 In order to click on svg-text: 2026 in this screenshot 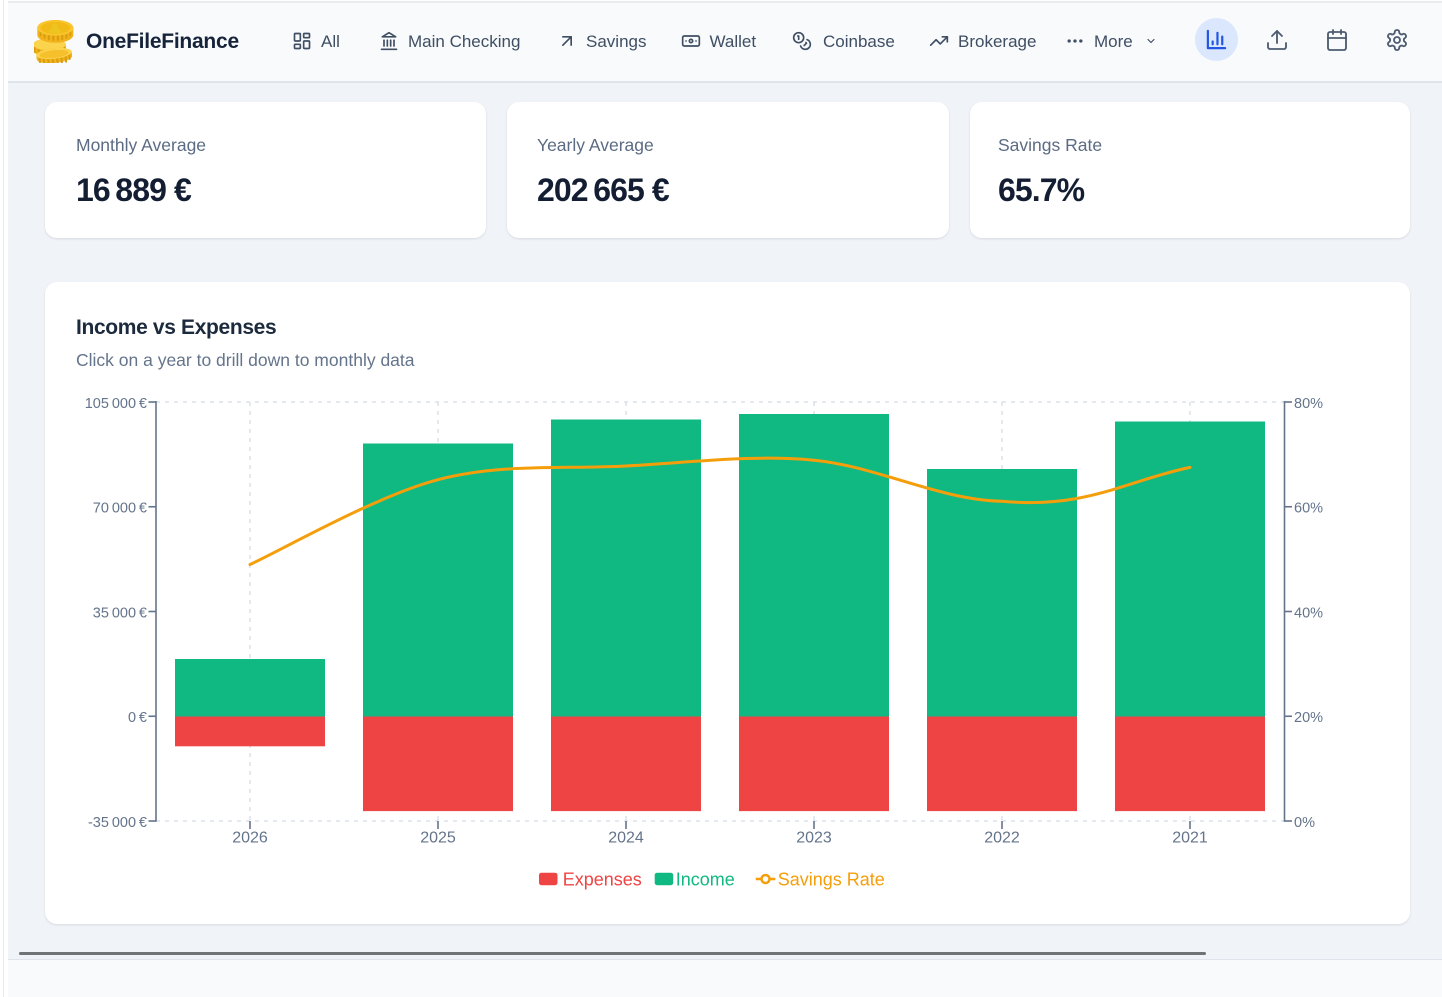, I will do `click(250, 838)`.